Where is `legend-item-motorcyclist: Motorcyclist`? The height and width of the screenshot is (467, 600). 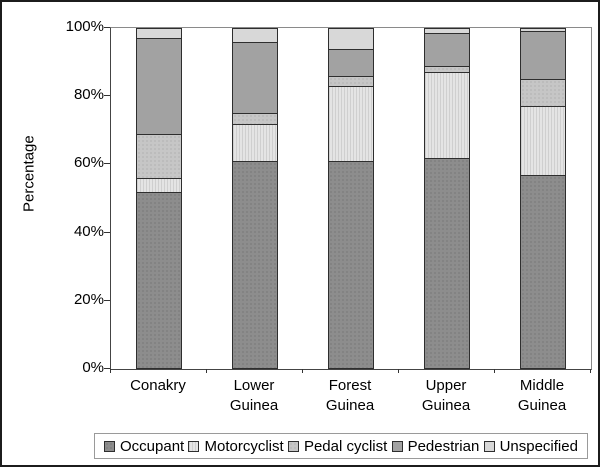 legend-item-motorcyclist: Motorcyclist is located at coordinates (236, 446).